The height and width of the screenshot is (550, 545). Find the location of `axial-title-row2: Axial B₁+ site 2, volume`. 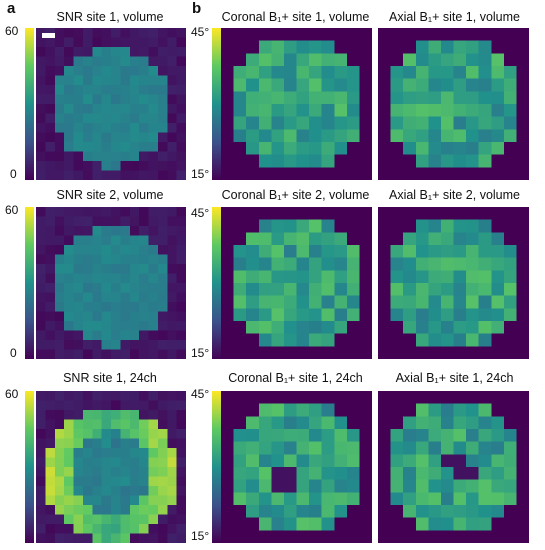

axial-title-row2: Axial B₁+ site 2, volume is located at coordinates (454, 195).